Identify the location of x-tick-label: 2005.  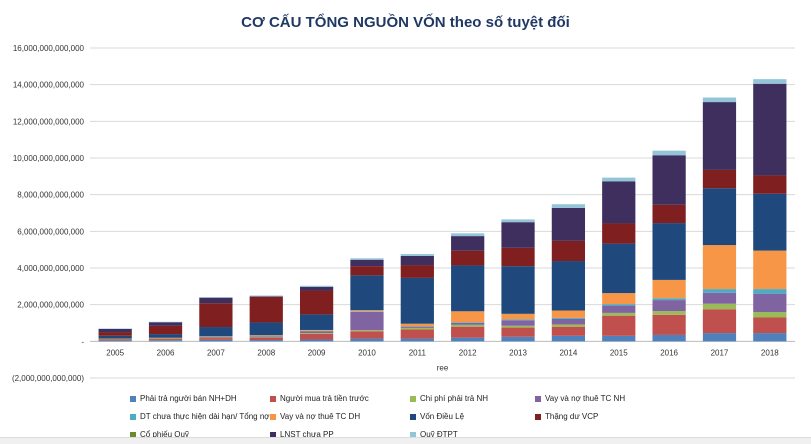
(115, 352).